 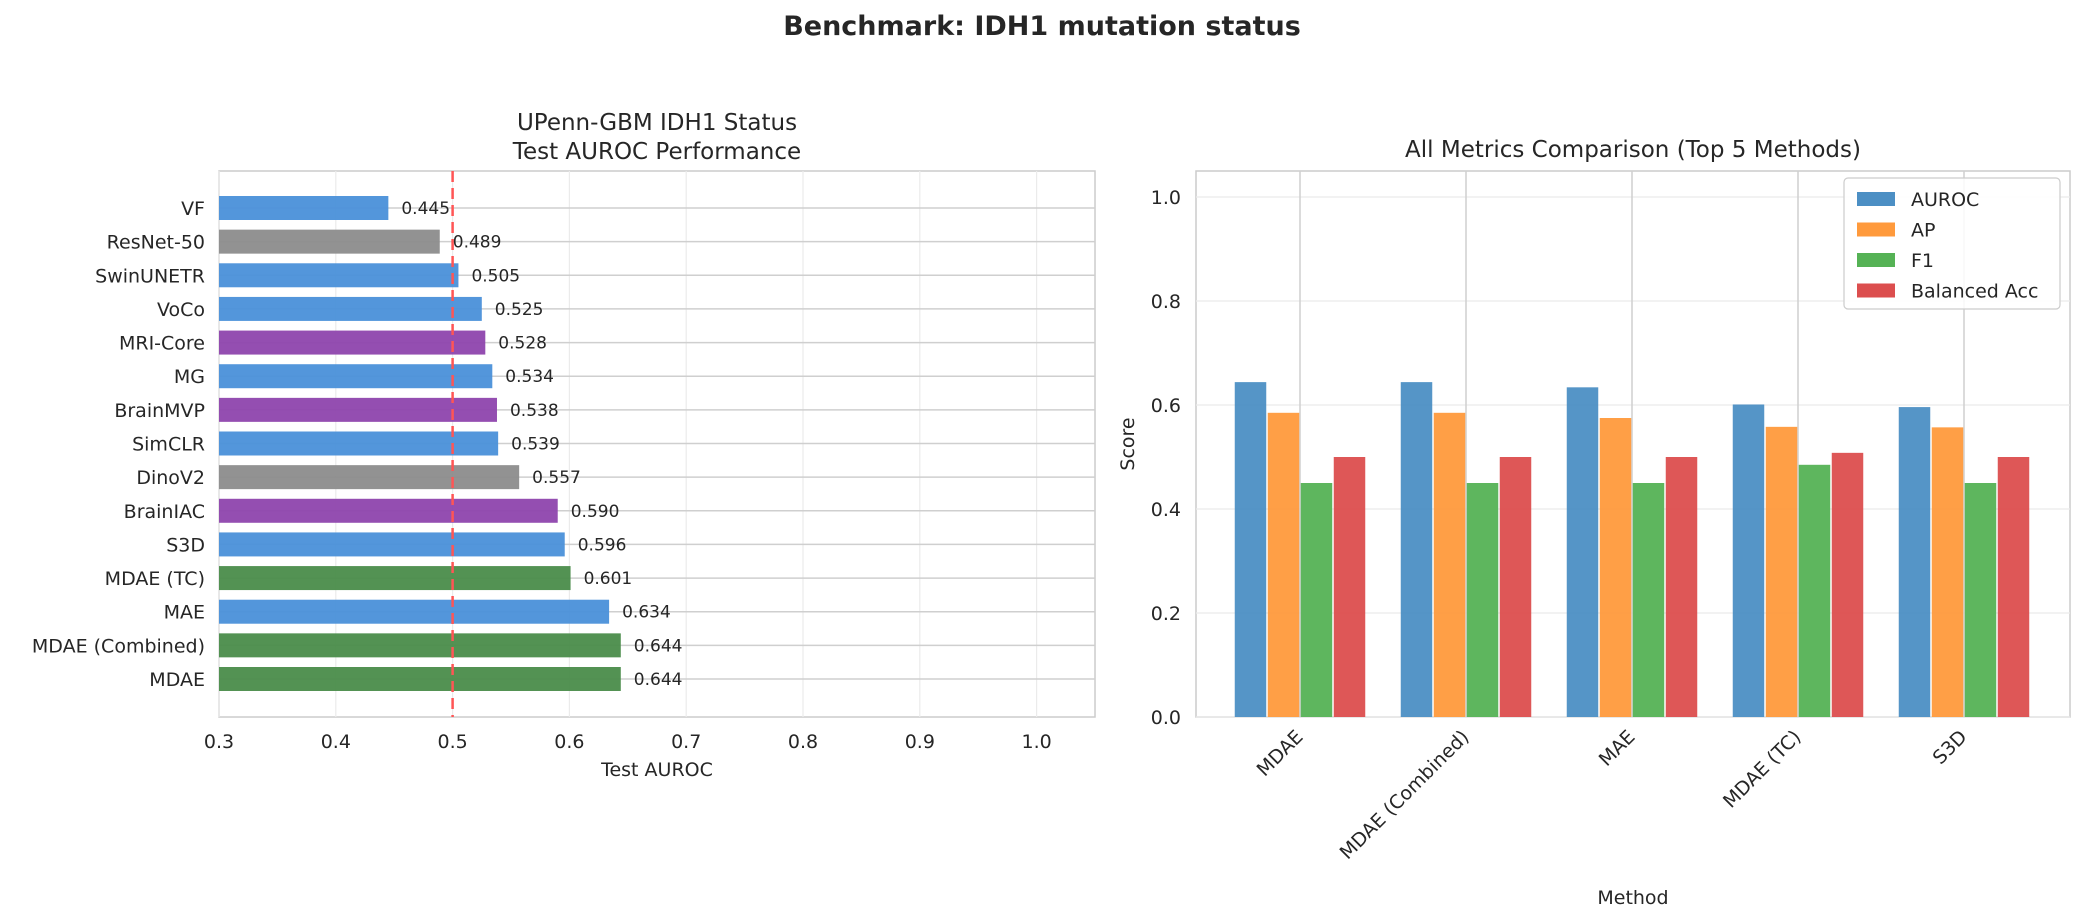 I want to click on figure-title: Benchmark: IDH1 mutation status, so click(x=1042, y=26).